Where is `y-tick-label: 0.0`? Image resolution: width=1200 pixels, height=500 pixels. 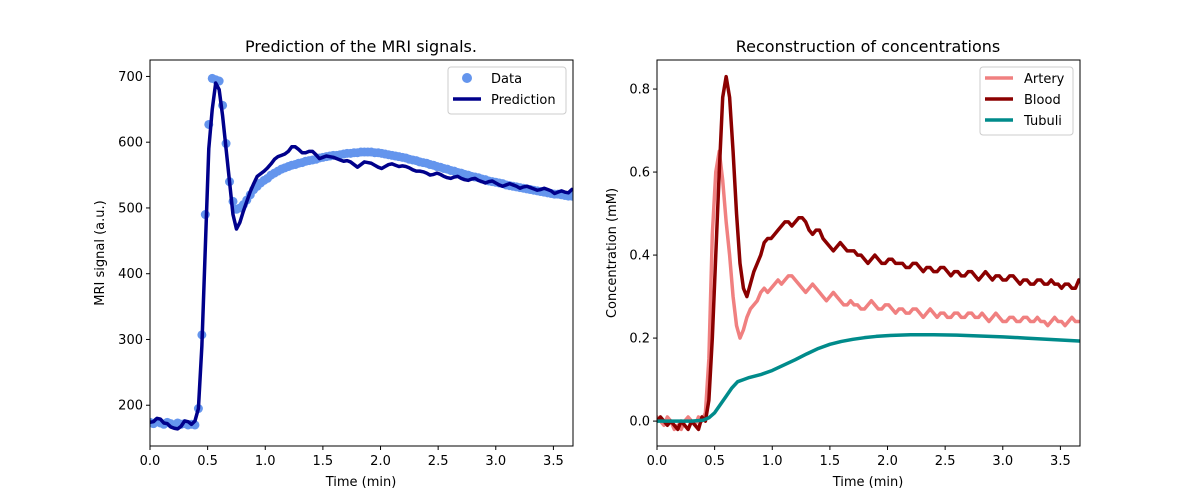 y-tick-label: 0.0 is located at coordinates (639, 422).